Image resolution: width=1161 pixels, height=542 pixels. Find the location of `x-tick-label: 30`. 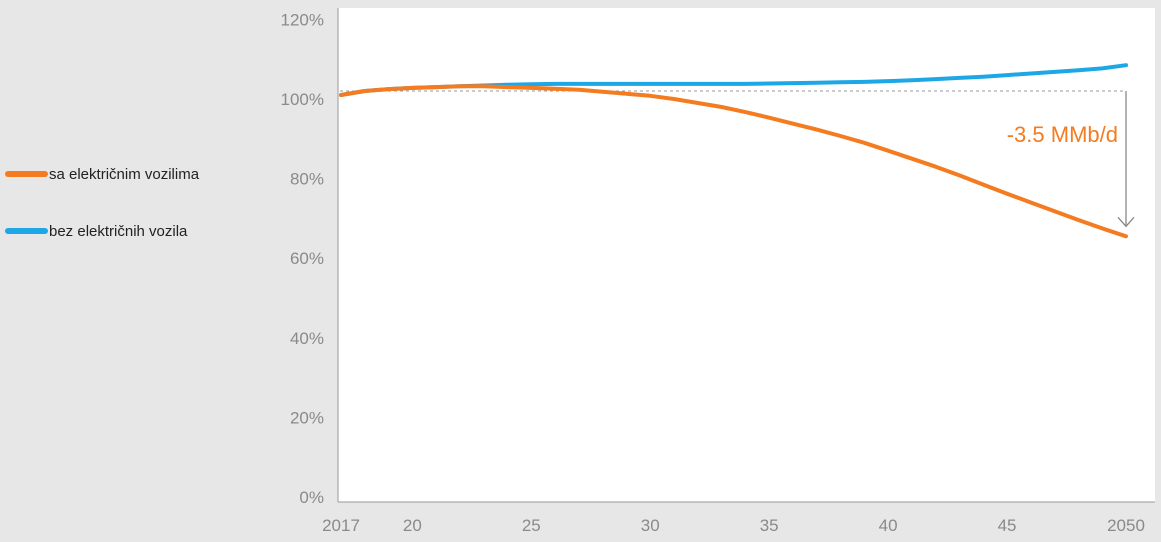

x-tick-label: 30 is located at coordinates (650, 525).